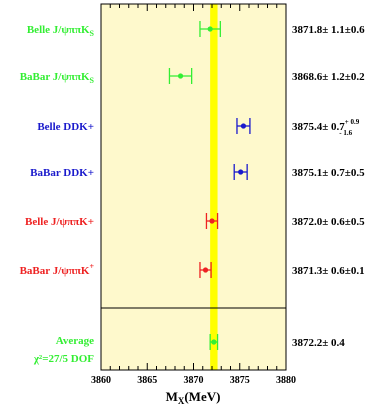  I want to click on measurement-label-text: Belle J/ψππK+, so click(59, 222).